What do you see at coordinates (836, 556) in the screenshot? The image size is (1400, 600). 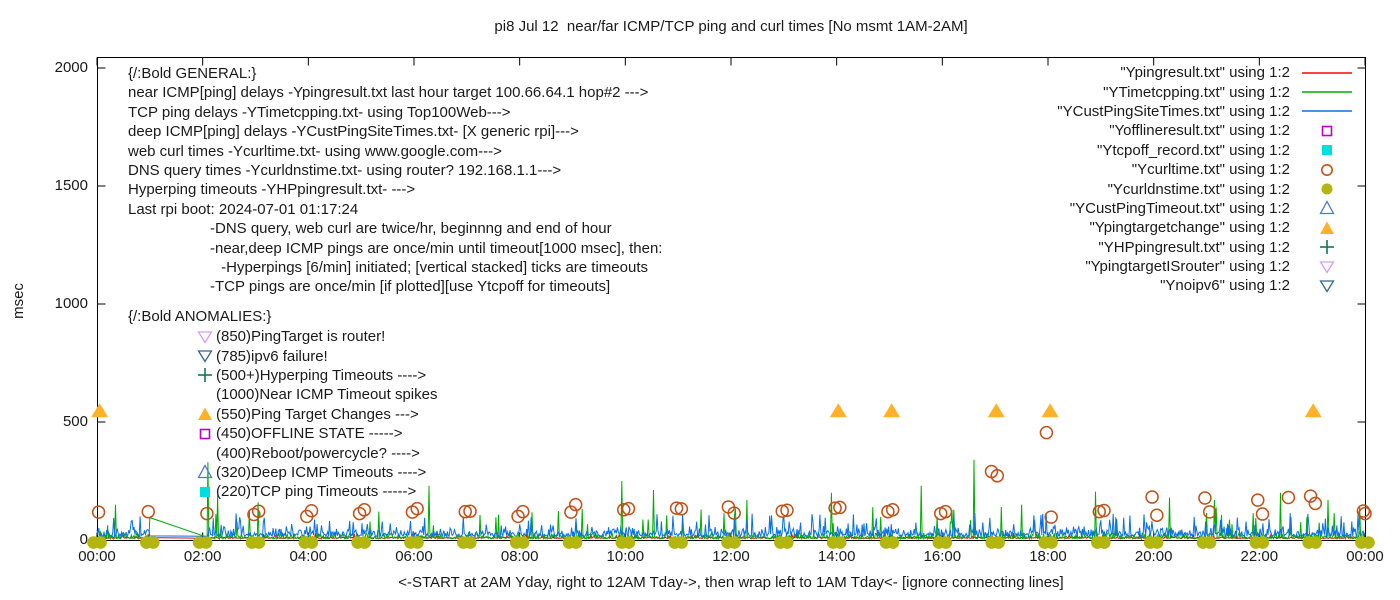 I see `x-tick-label: 14:00` at bounding box center [836, 556].